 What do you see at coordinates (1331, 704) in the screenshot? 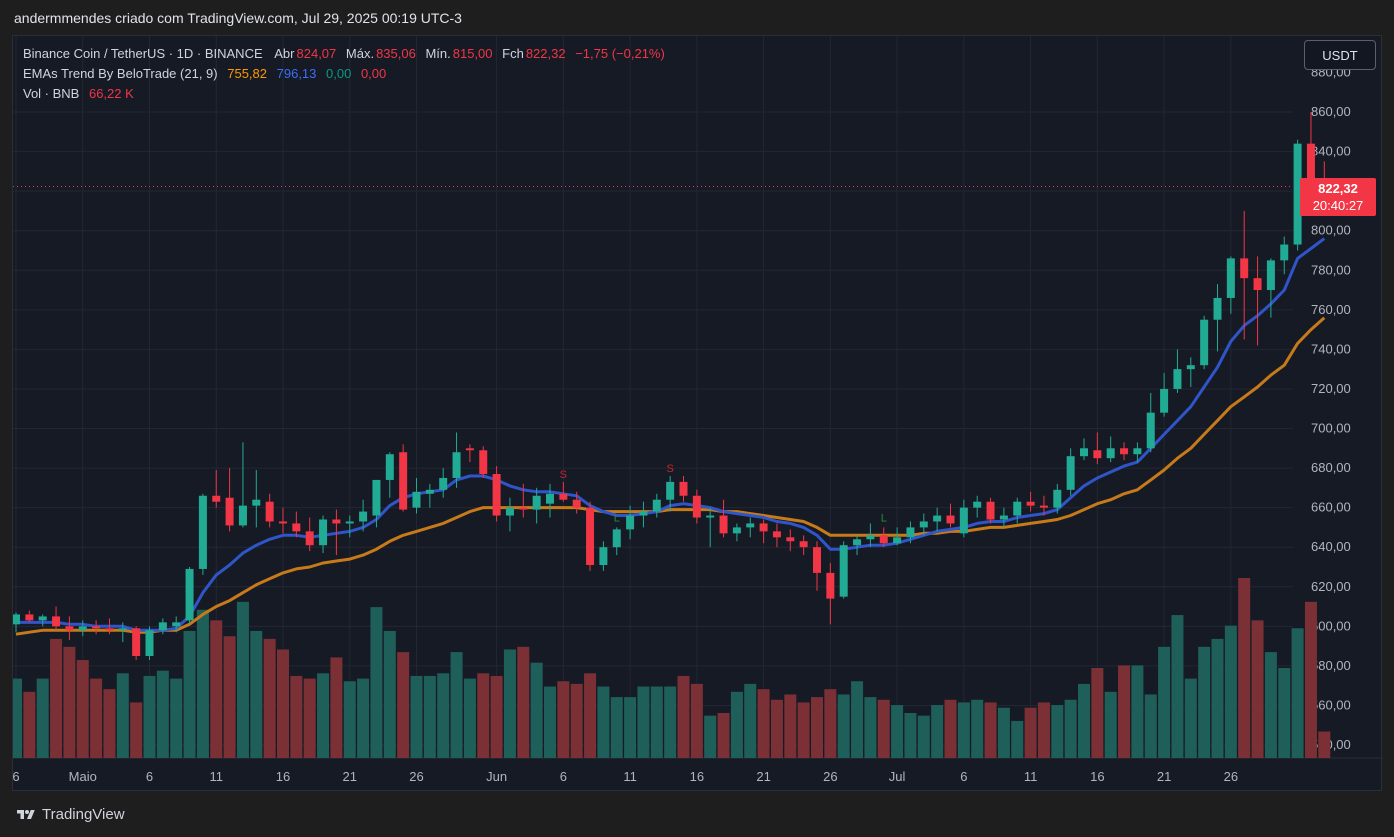
I see `y-axis-tick-label: 560,00` at bounding box center [1331, 704].